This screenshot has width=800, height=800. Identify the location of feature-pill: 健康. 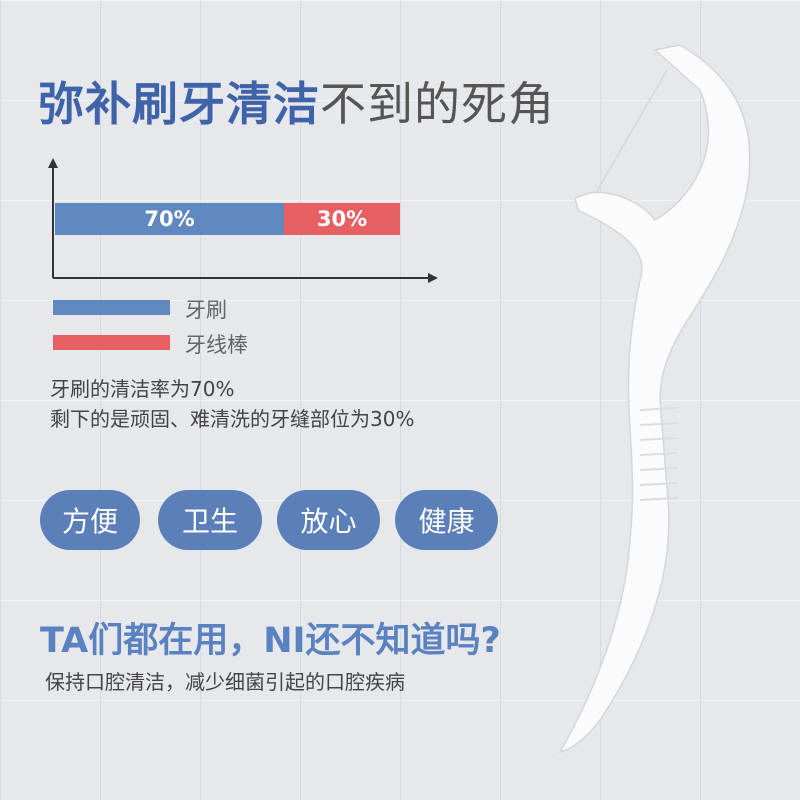
(446, 520).